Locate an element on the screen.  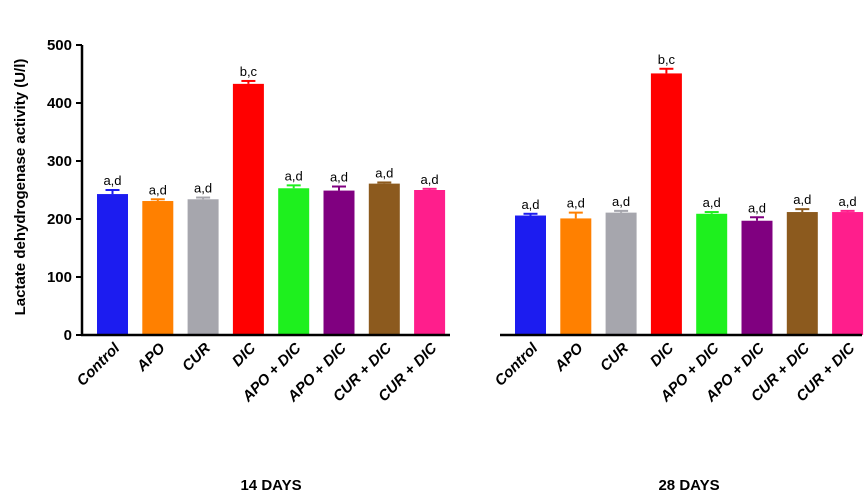
y-tick-label: 400 is located at coordinates (59, 103).